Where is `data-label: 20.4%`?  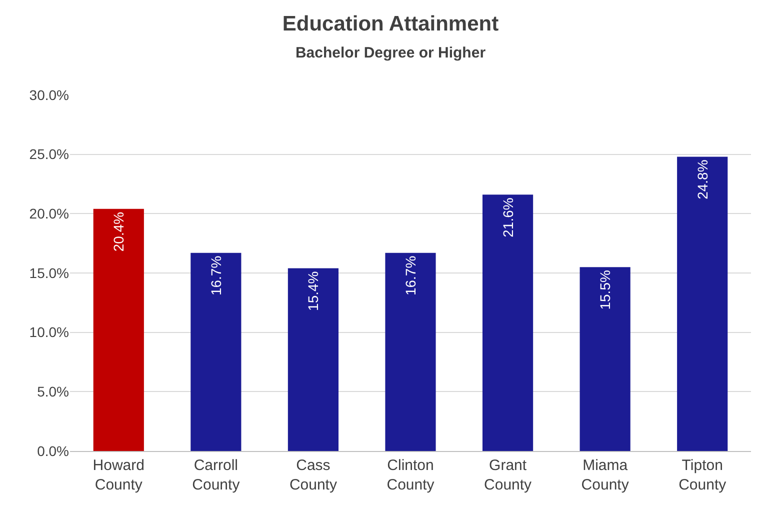 data-label: 20.4% is located at coordinates (118, 232).